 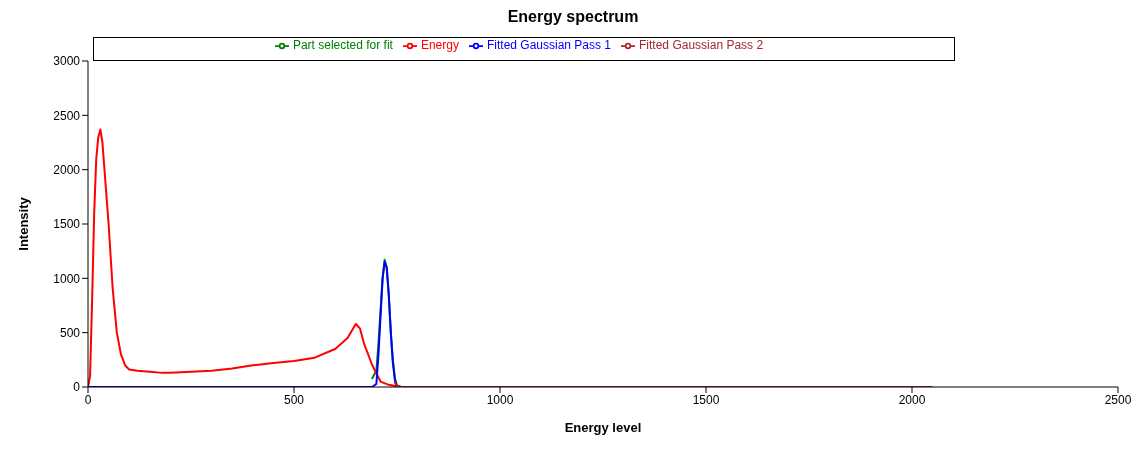 I want to click on y-tick-label: 1000, so click(x=67, y=278).